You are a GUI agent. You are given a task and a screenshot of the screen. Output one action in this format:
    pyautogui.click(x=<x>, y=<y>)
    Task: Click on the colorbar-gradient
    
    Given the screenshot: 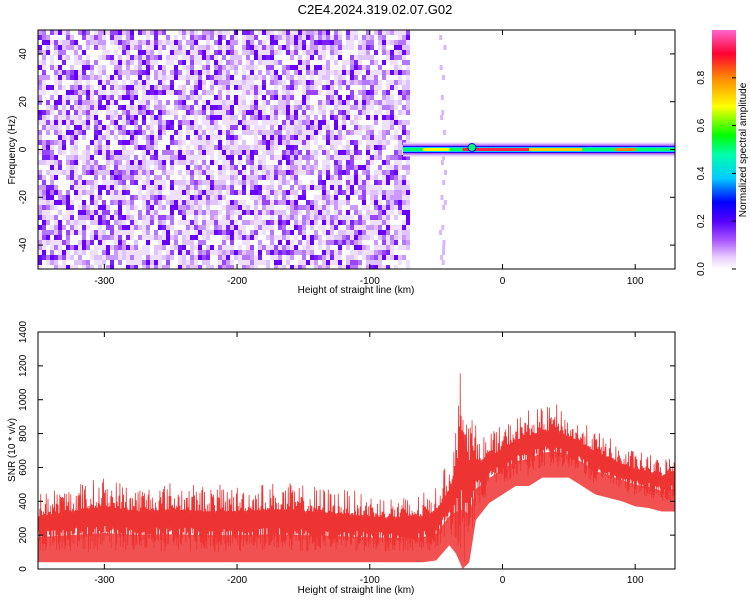 What is the action you would take?
    pyautogui.click(x=724, y=149)
    